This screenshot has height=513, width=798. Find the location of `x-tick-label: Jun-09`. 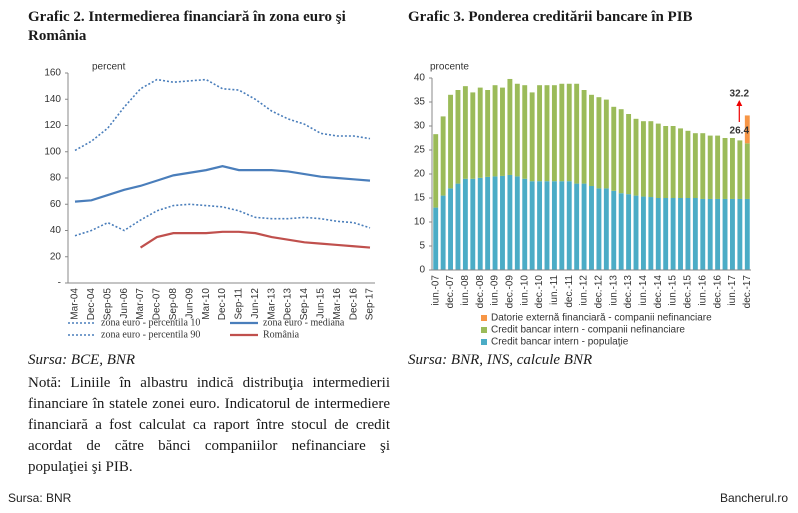

x-tick-label: Jun-09 is located at coordinates (189, 303).